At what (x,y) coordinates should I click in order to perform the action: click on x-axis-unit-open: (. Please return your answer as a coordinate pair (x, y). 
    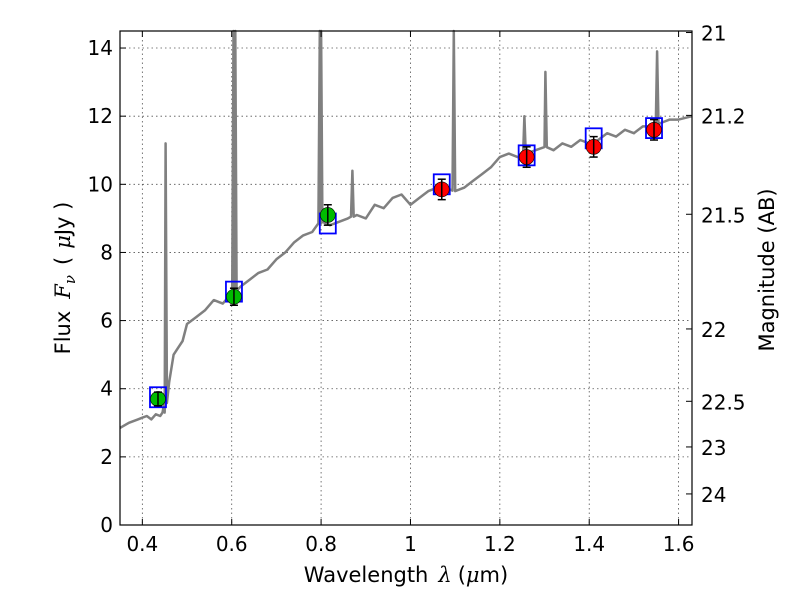
    Looking at the image, I should click on (462, 575).